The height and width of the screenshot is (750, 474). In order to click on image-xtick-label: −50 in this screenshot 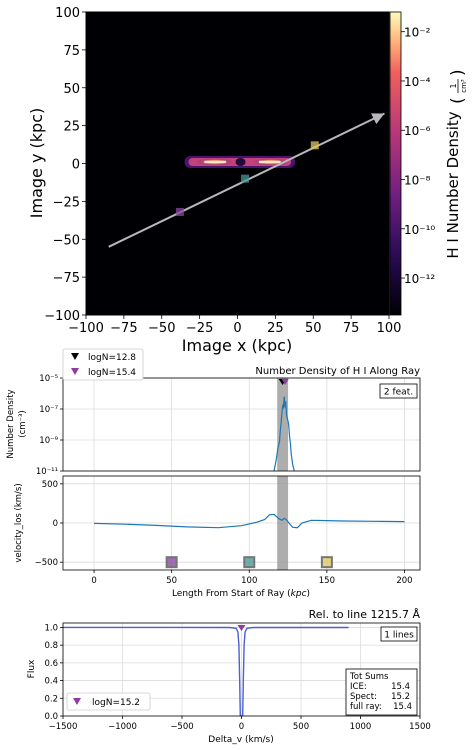, I will do `click(161, 328)`.